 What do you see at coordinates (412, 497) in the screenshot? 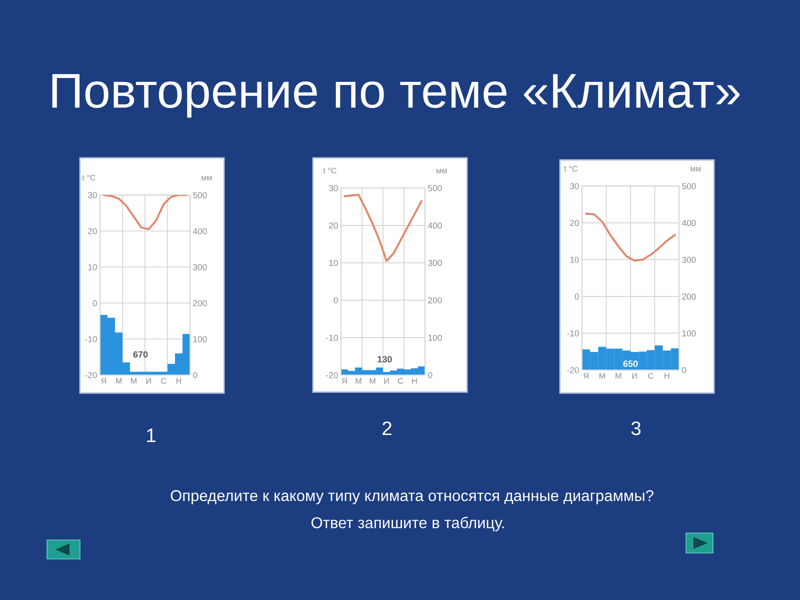
I see `text: Определите к какому типу климата относятся данные диаграммы?` at bounding box center [412, 497].